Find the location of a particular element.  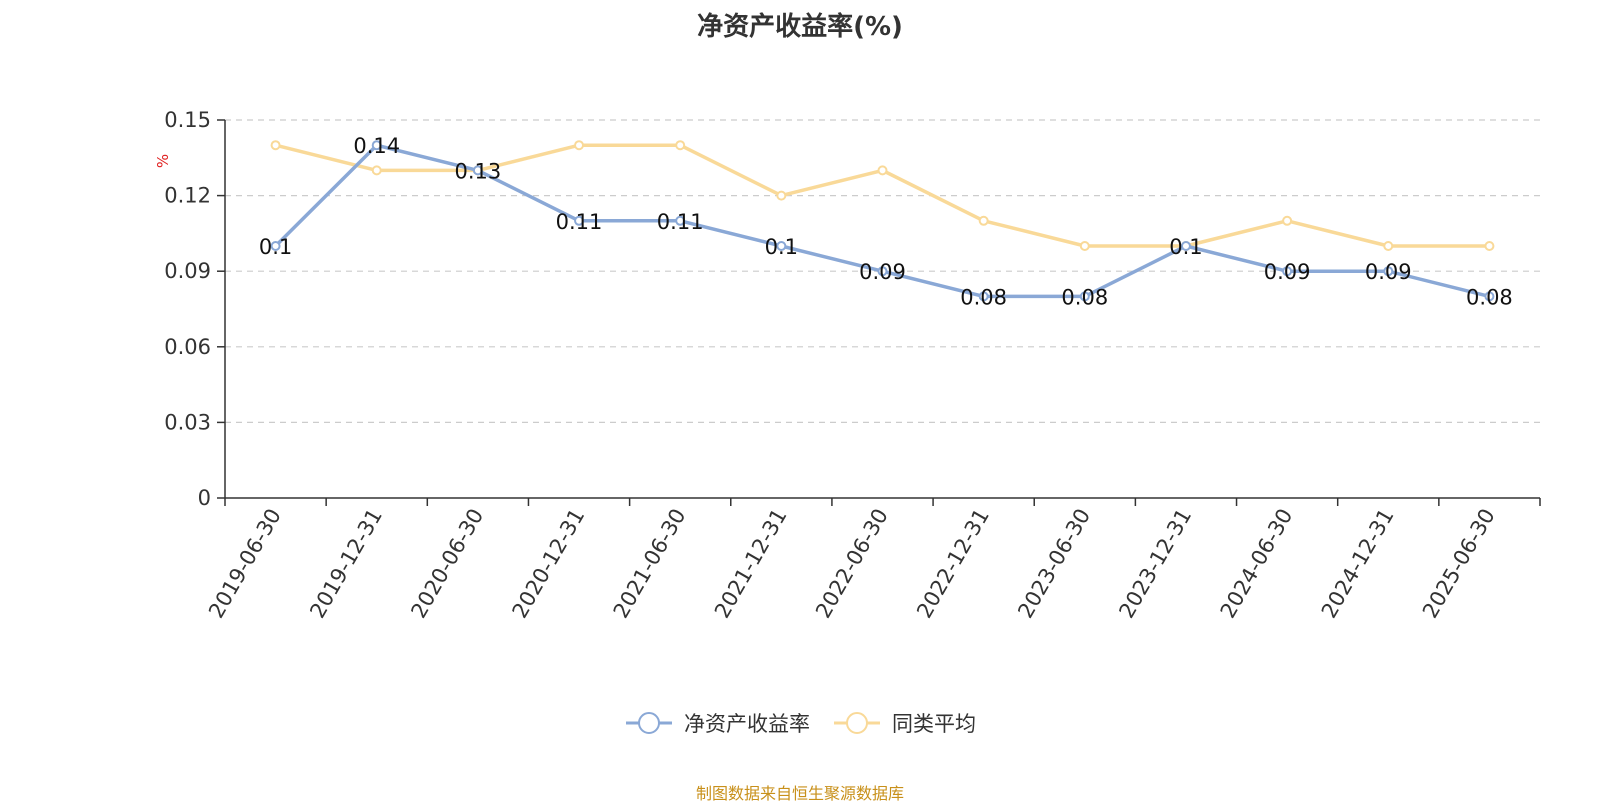

x-tick-label: 2024-06-30 is located at coordinates (1257, 564).